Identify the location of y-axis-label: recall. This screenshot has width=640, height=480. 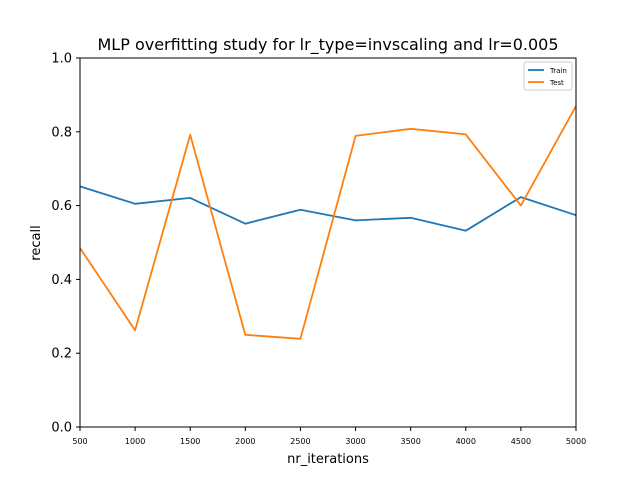
(36, 242).